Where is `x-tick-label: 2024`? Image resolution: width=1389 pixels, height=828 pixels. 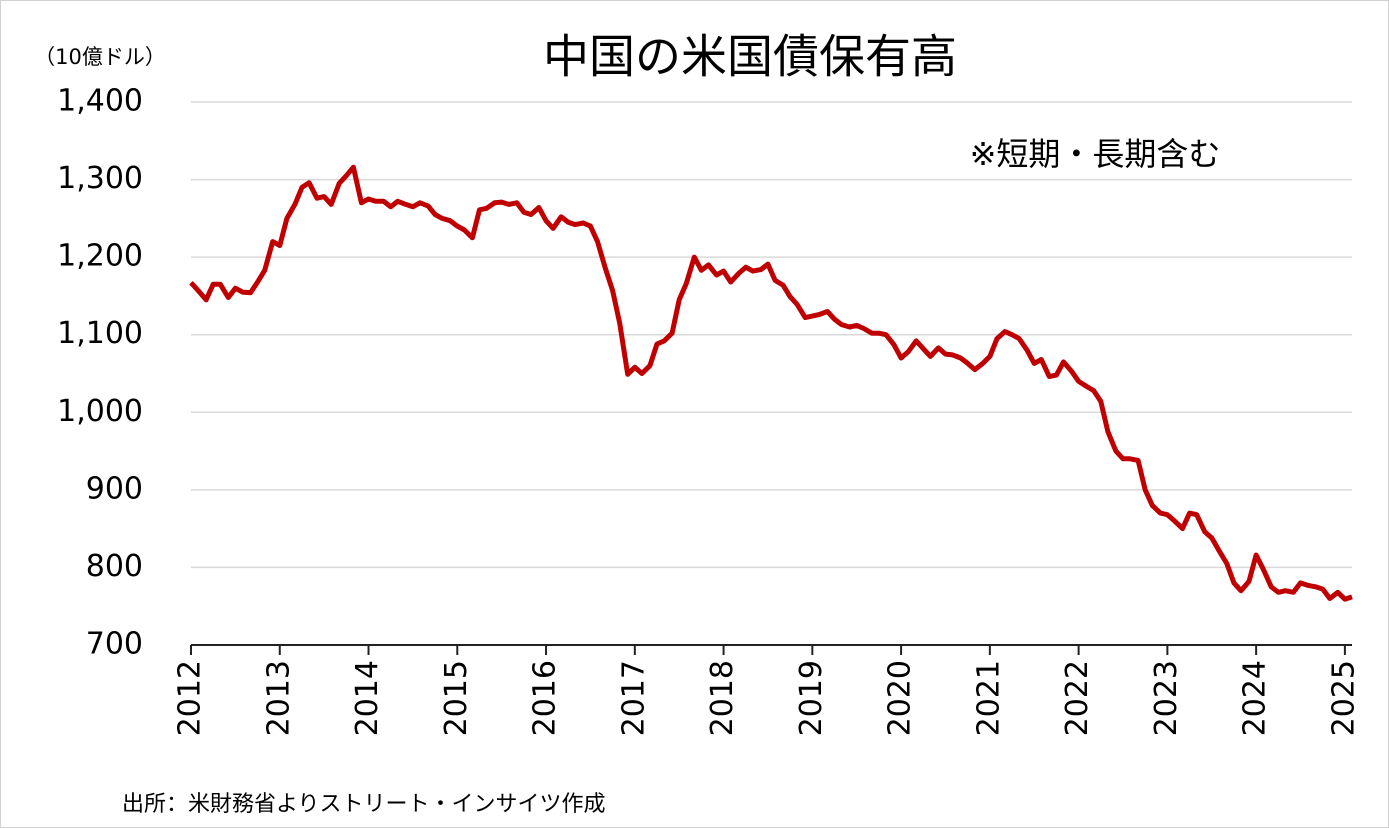
x-tick-label: 2024 is located at coordinates (1255, 698).